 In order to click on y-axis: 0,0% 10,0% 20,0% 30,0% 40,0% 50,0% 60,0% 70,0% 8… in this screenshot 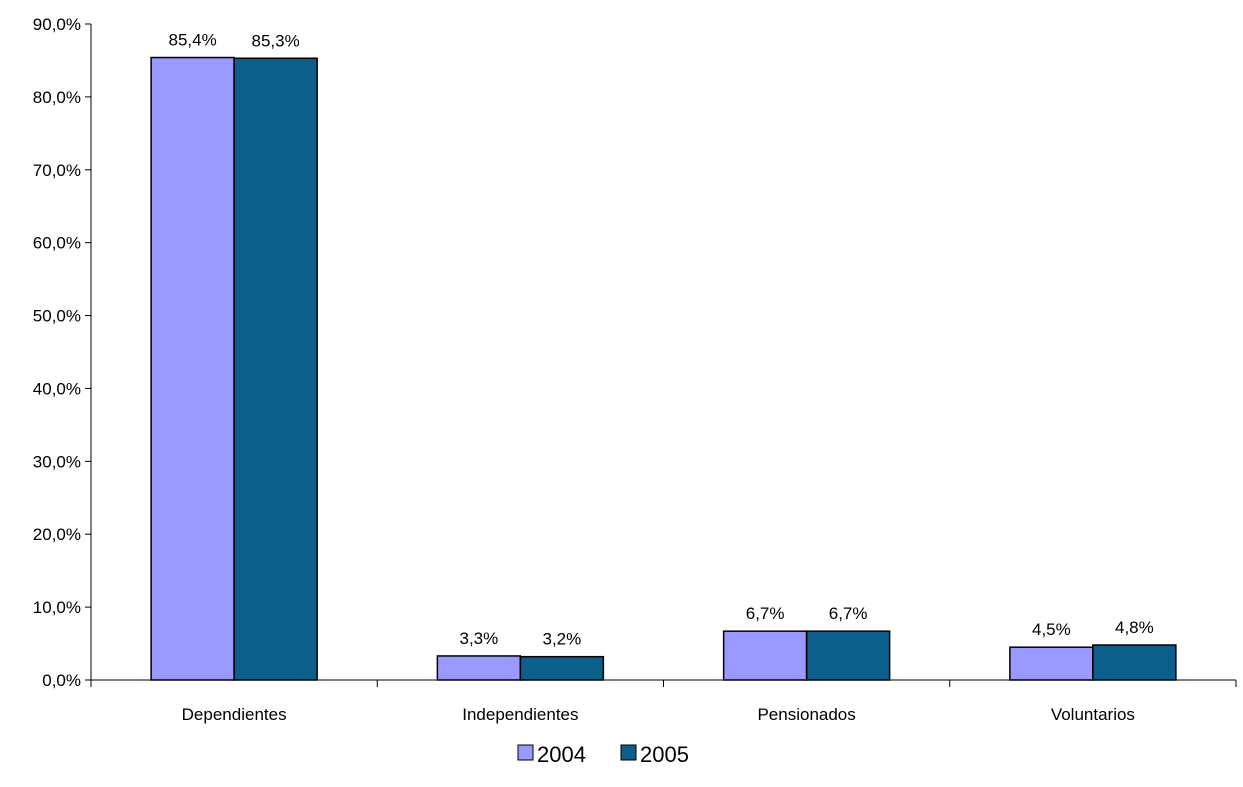, I will do `click(62, 352)`.